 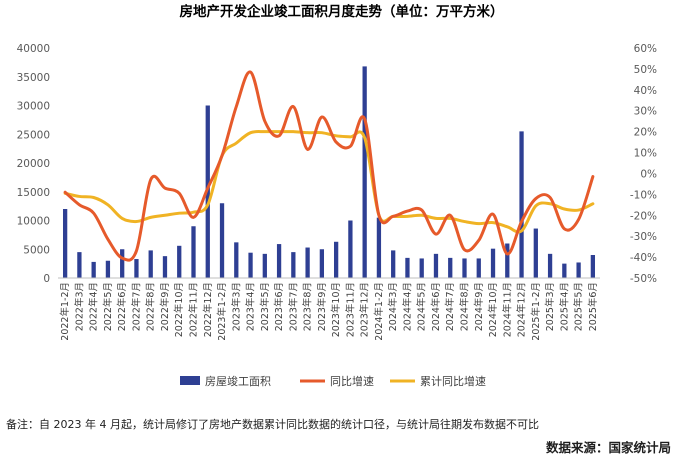 What do you see at coordinates (379, 311) in the screenshot?
I see `x-tick-label: 2024年1-2月` at bounding box center [379, 311].